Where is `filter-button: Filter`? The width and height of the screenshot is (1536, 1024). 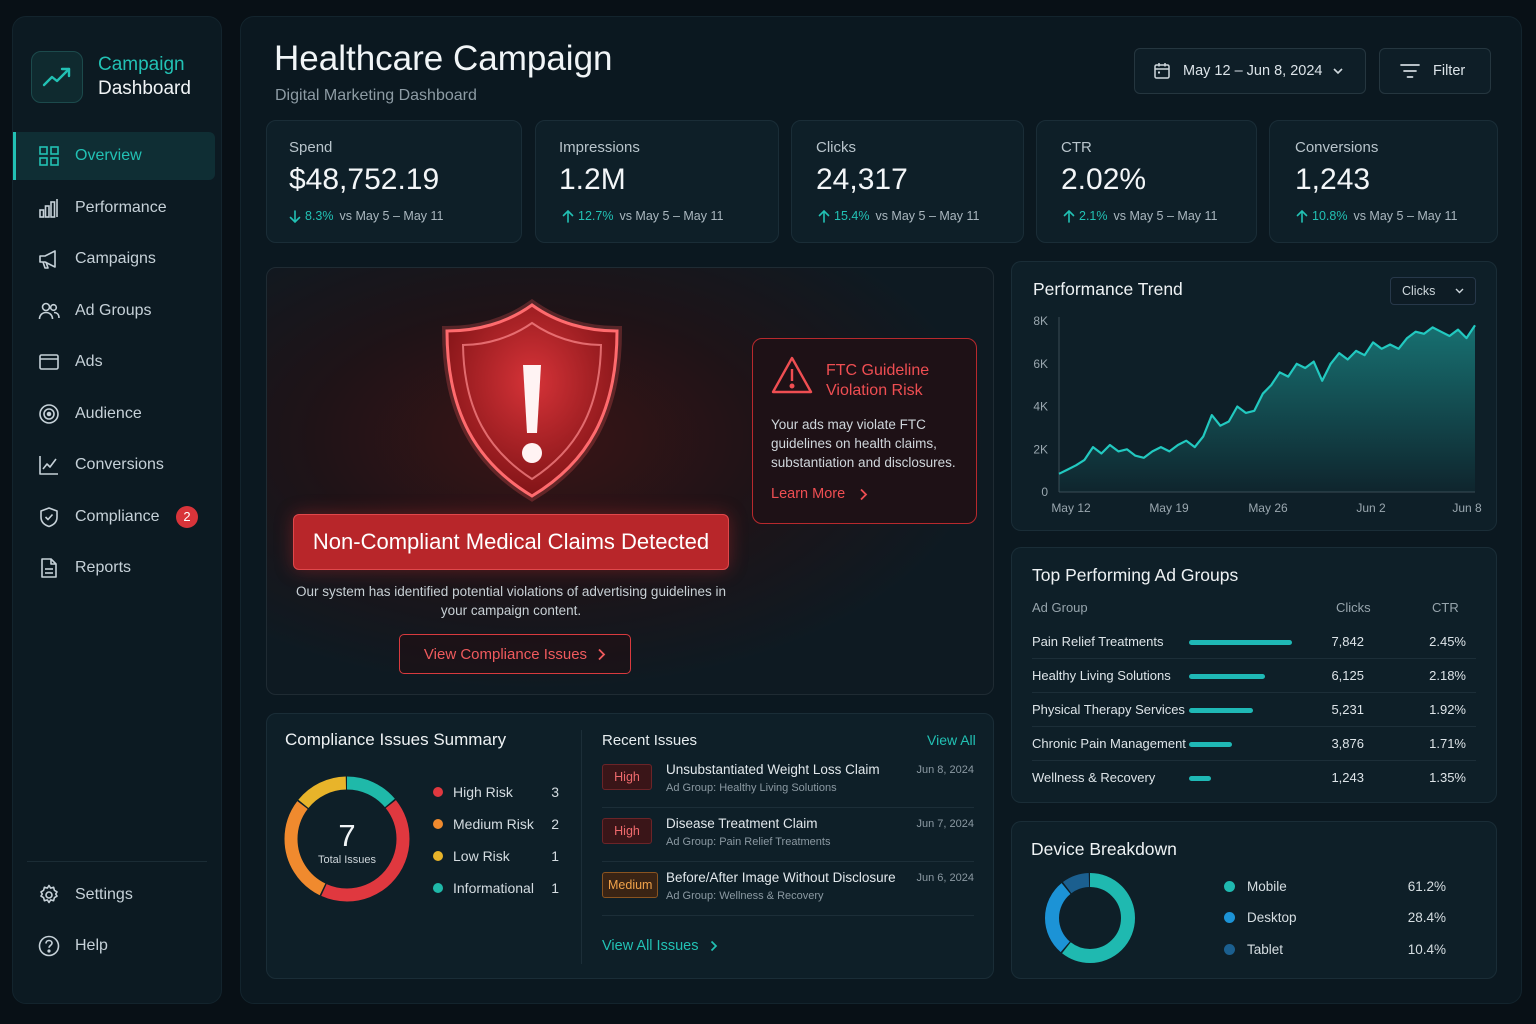
filter-button: Filter is located at coordinates (1435, 71).